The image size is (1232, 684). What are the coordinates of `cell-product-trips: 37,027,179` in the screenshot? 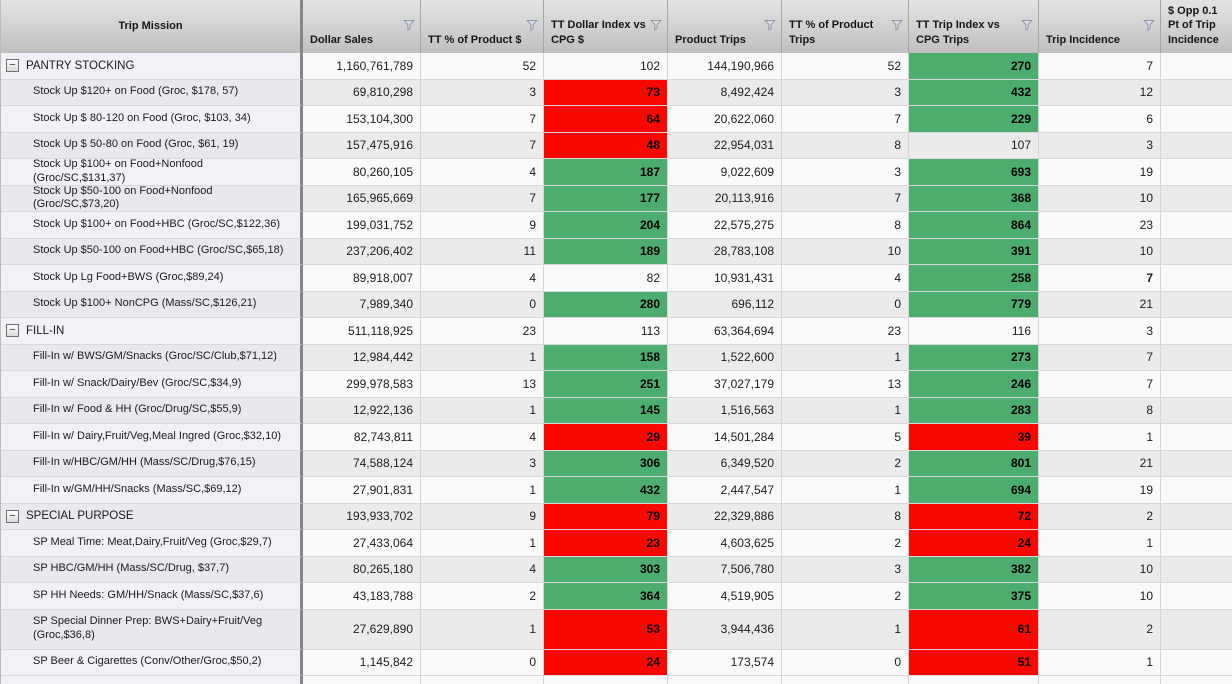 It's located at (725, 384).